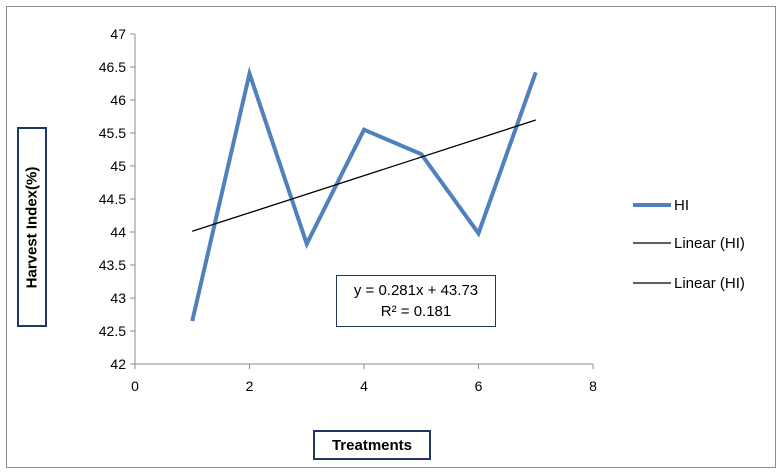 This screenshot has height=476, width=784. I want to click on y-axis-title: Harvest Index(%), so click(32, 227).